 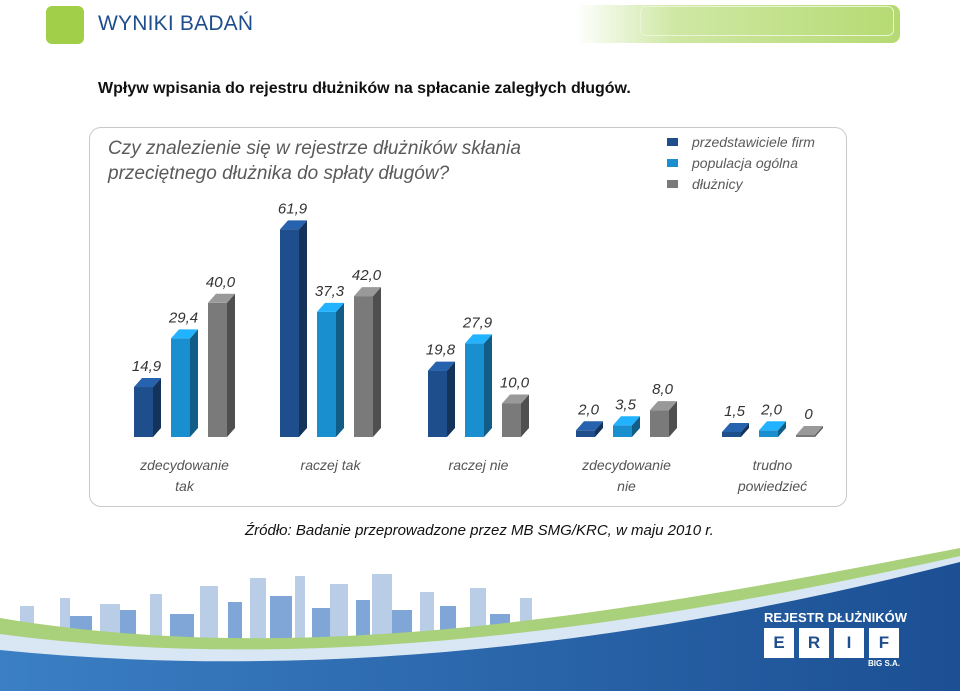 I want to click on data-label-3-2: 8,0, so click(x=663, y=389).